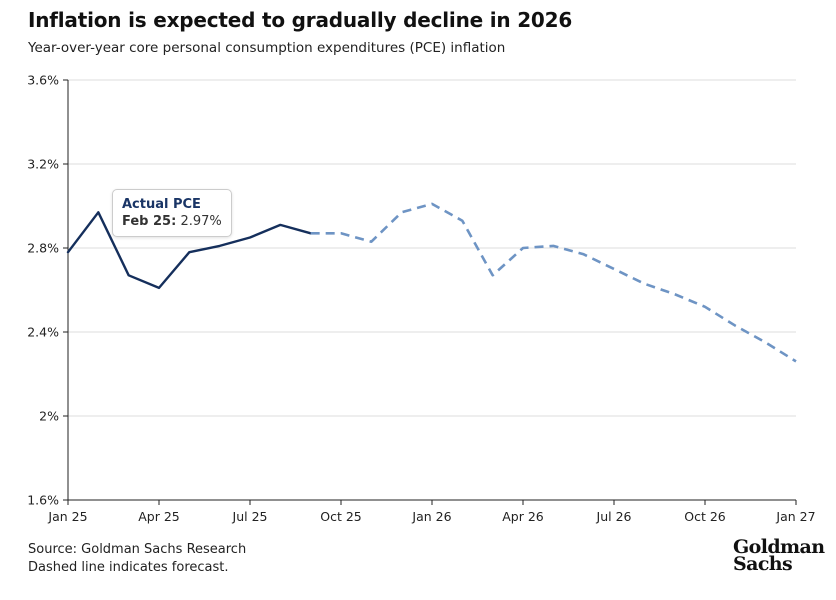 This screenshot has height=600, width=836. What do you see at coordinates (49, 416) in the screenshot?
I see `y-tick-label: 2%` at bounding box center [49, 416].